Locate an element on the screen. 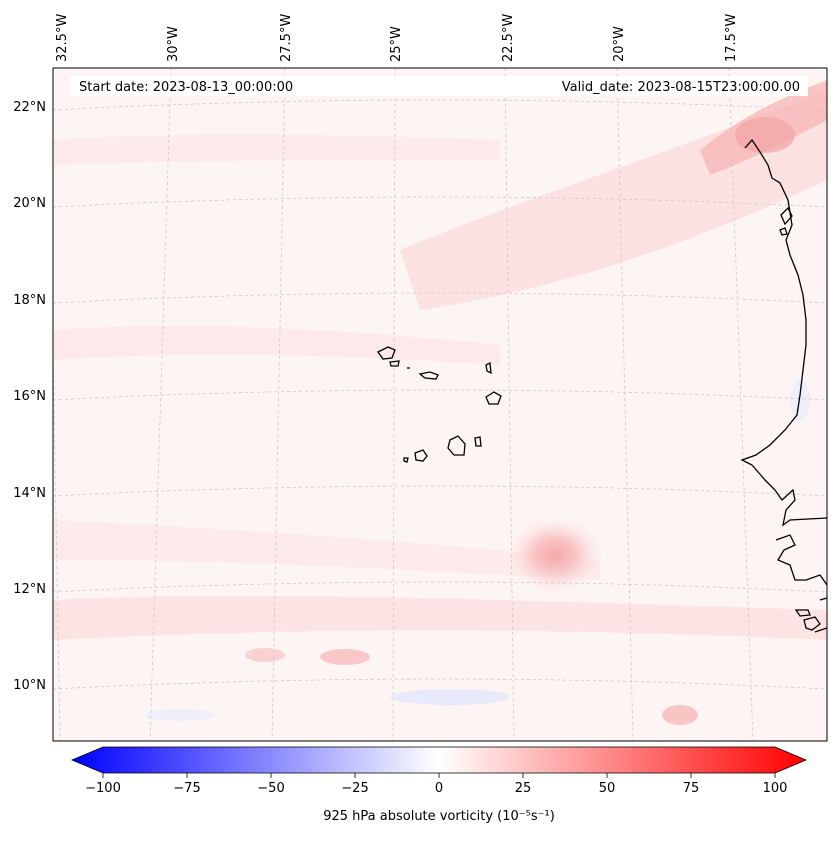 The height and width of the screenshot is (843, 837). coastline-inlet is located at coordinates (786, 221).